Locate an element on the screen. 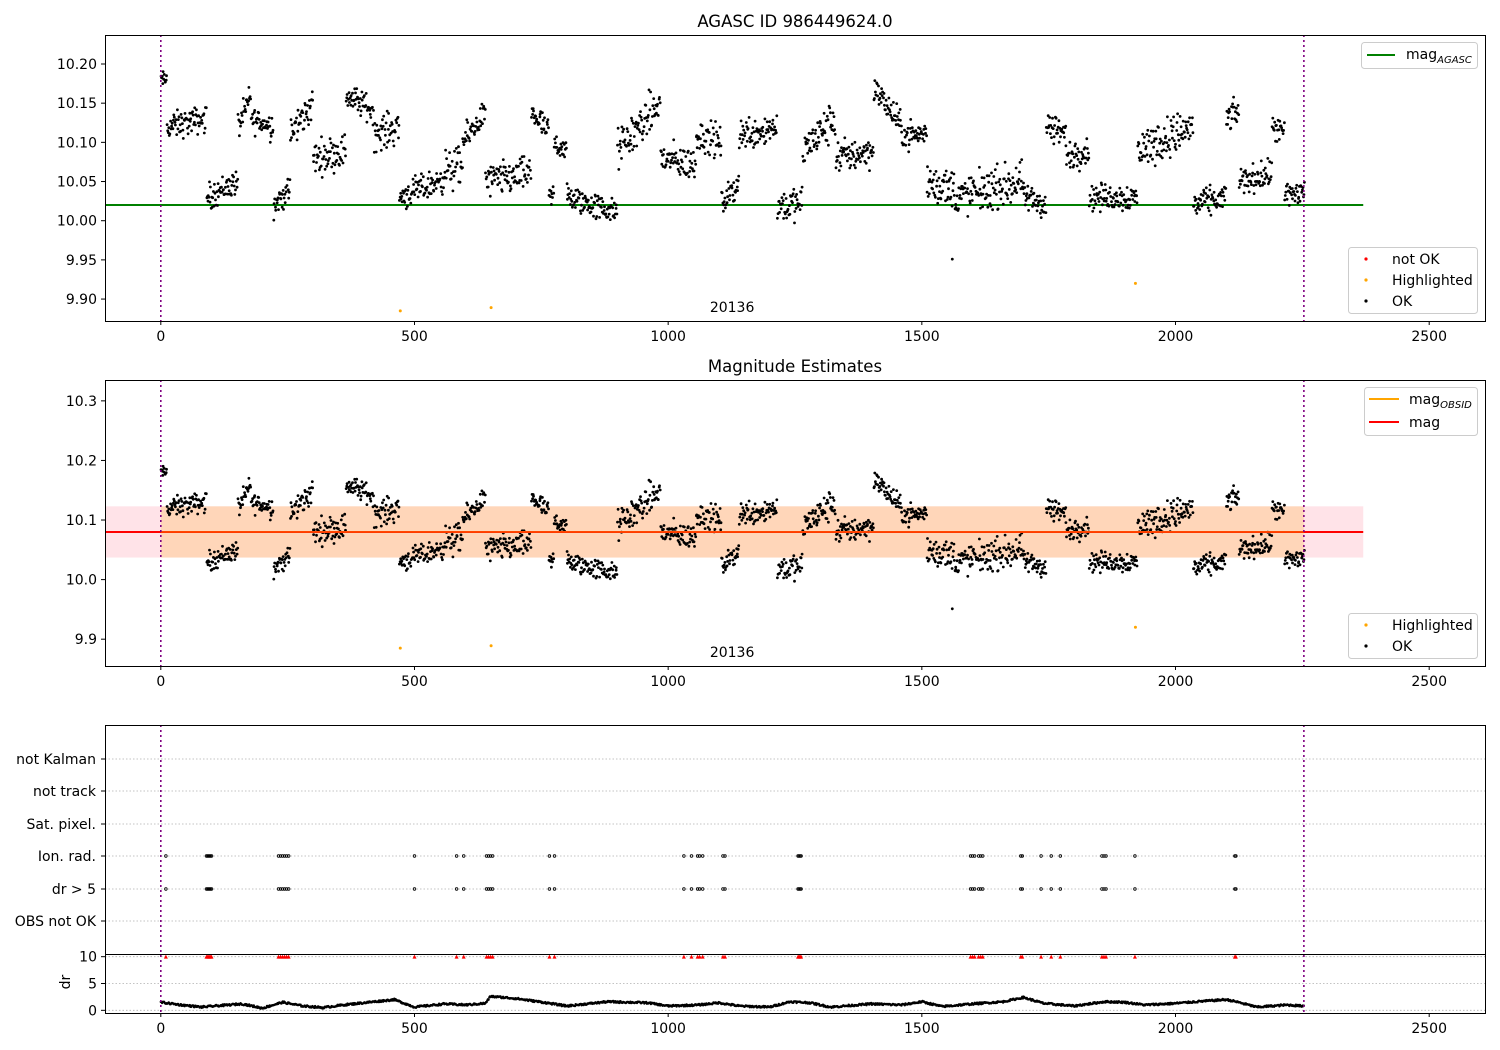 The width and height of the screenshot is (1500, 1050). flag-label: OBS not OK is located at coordinates (56, 922).